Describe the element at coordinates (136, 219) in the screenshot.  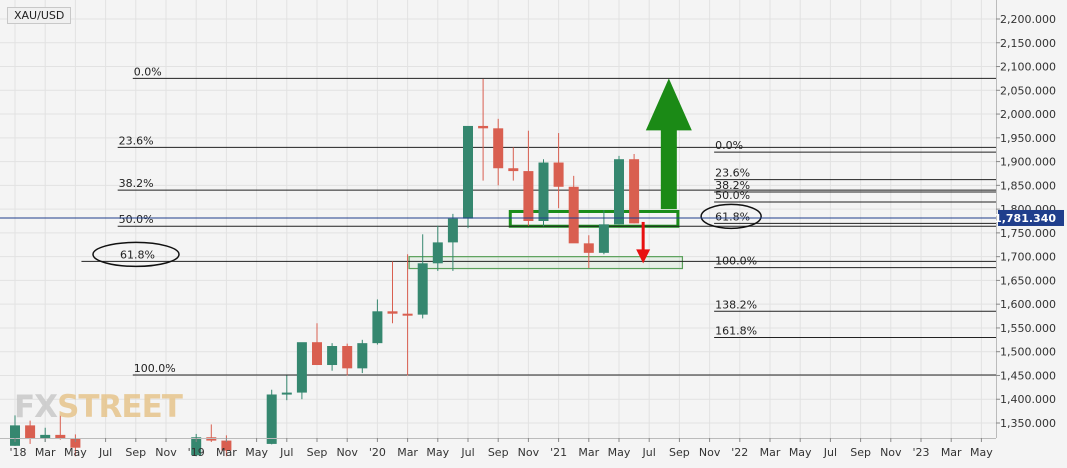
I see `fib-major-label: 50.0%` at that location.